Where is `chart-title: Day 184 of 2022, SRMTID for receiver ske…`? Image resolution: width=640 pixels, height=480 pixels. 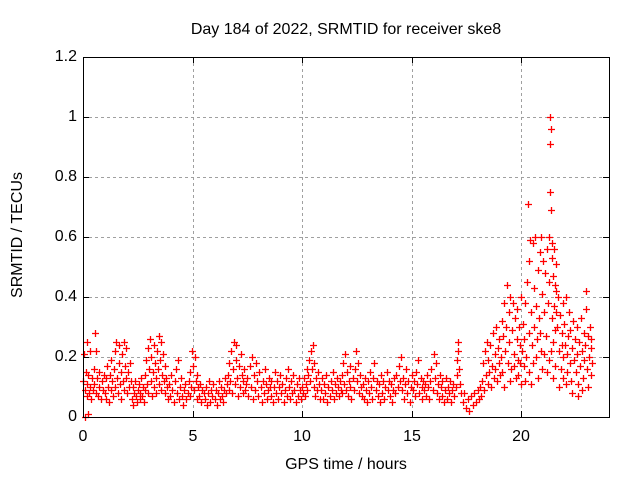
chart-title: Day 184 of 2022, SRMTID for receiver ske… is located at coordinates (346, 29).